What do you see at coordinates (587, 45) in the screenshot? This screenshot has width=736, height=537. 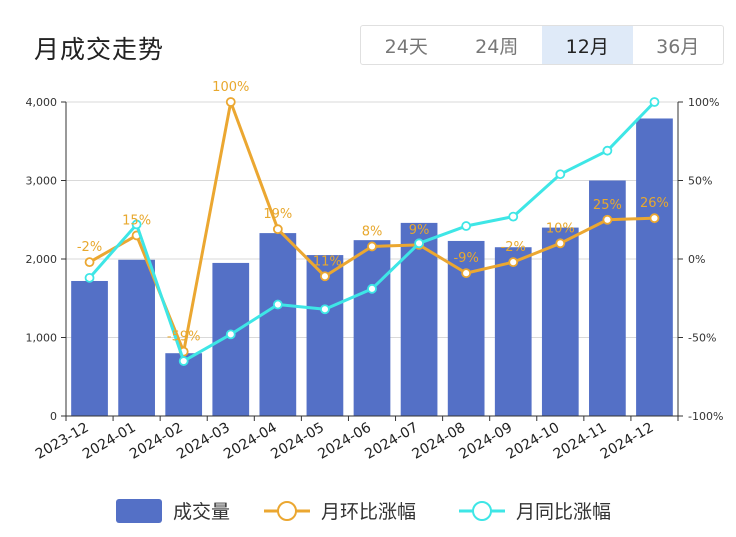 I see `tab-12-months: 12月` at bounding box center [587, 45].